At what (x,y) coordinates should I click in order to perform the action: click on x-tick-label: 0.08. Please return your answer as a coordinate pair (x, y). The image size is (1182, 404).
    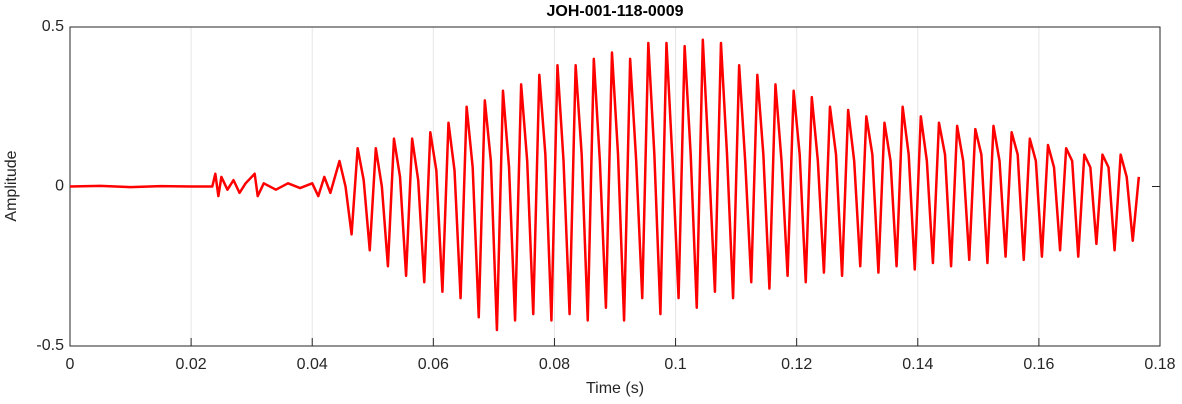
    Looking at the image, I should click on (554, 364).